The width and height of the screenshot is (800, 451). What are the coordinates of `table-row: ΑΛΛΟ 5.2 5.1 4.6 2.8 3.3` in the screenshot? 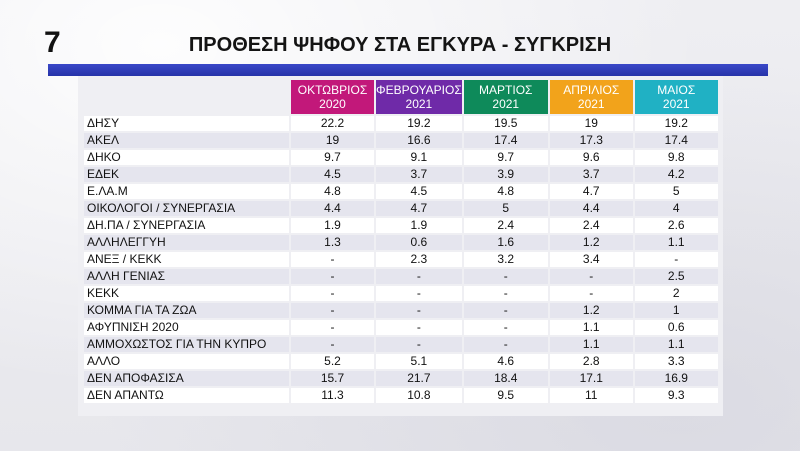 It's located at (401, 361).